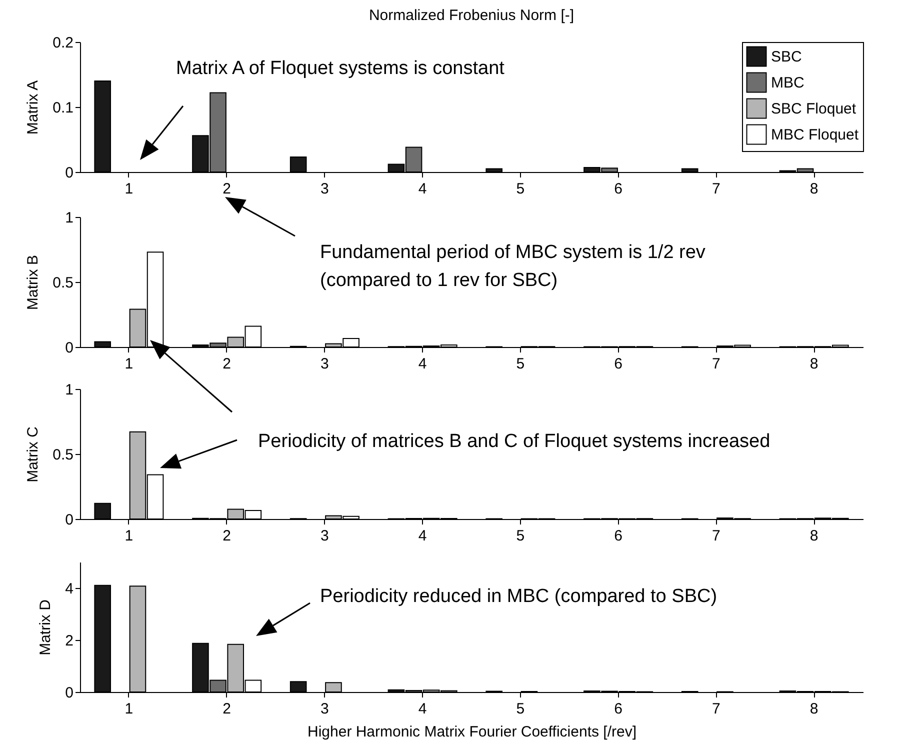  I want to click on y-tick-label: 0.2, so click(63, 43).